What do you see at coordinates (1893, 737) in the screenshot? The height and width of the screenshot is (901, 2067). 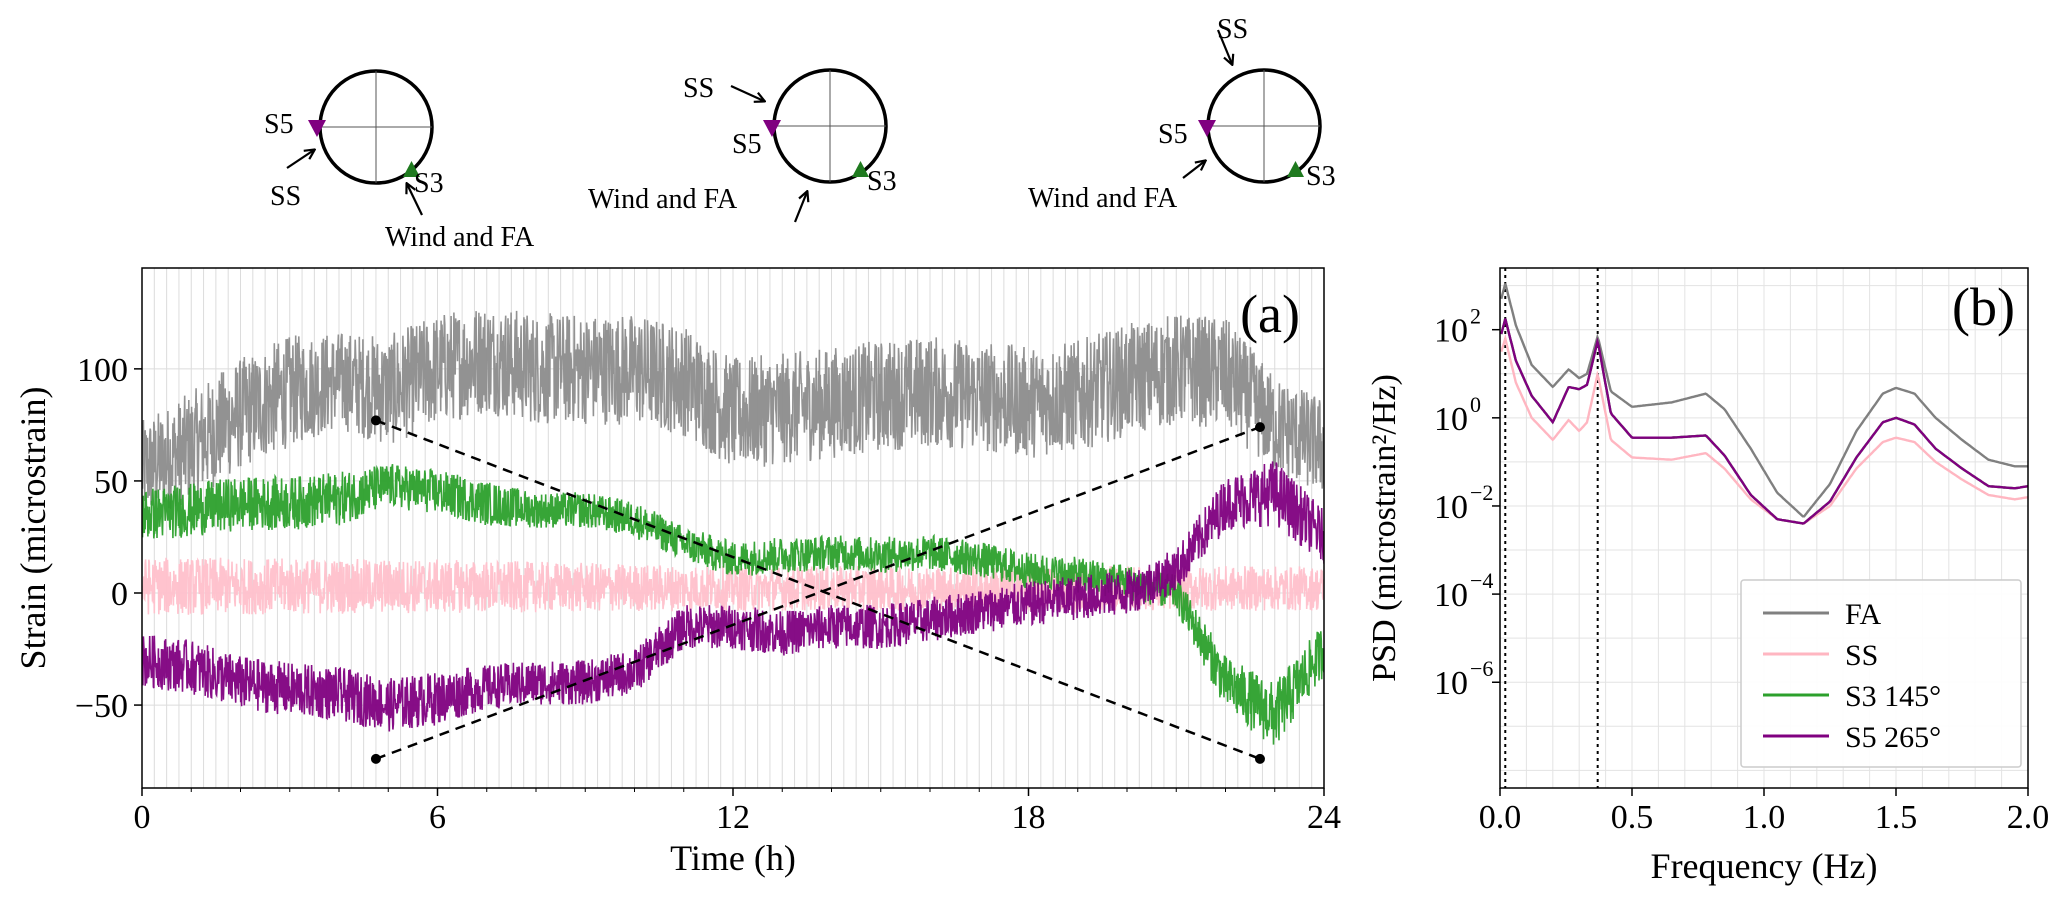 I see `legend-label-s5-265: S5 265°` at bounding box center [1893, 737].